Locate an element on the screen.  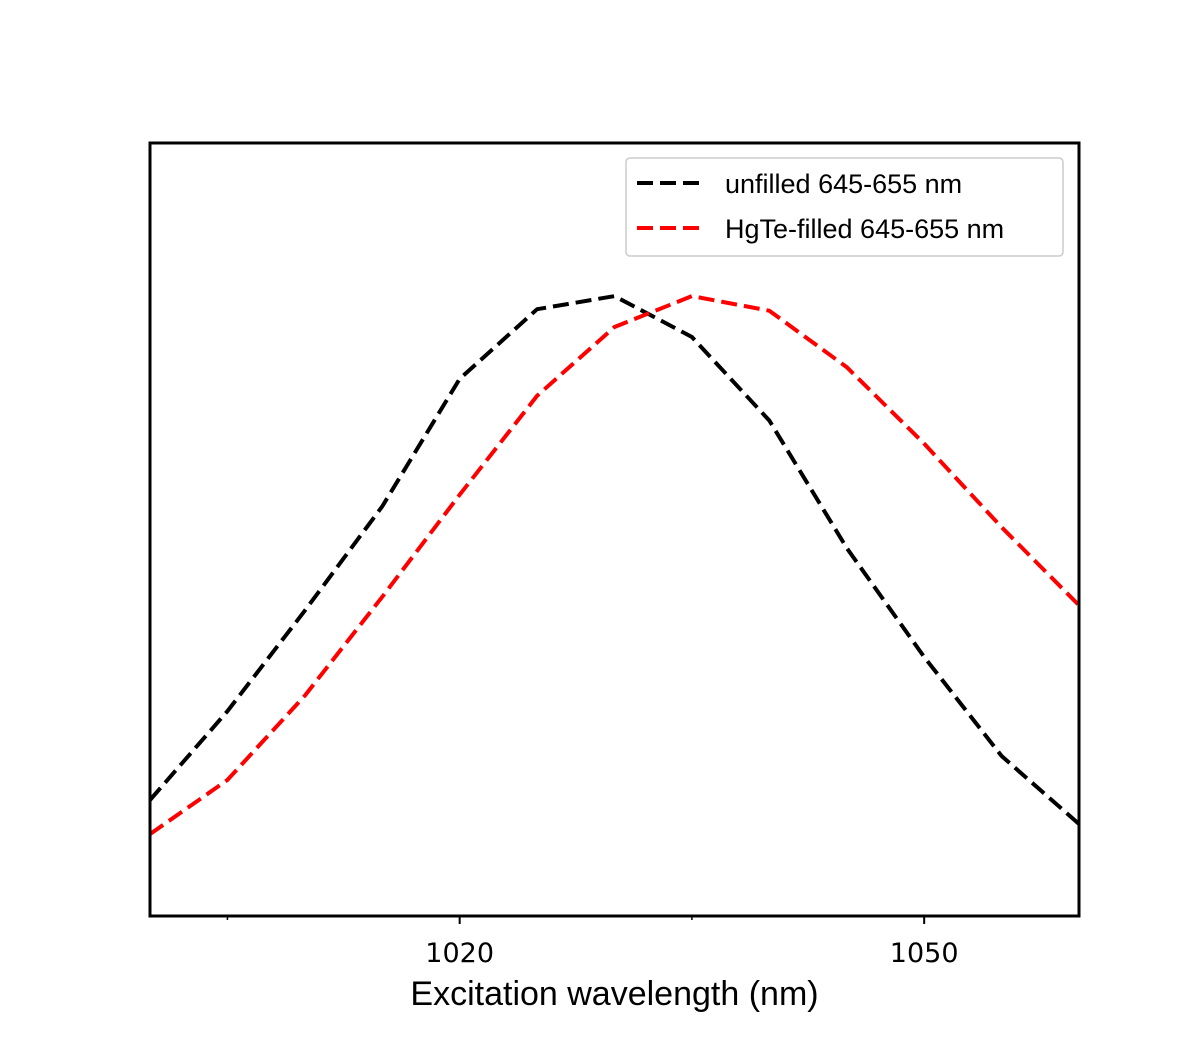
legend-label-hgte-filled: HgTe-filled 645-655 nm is located at coordinates (864, 229).